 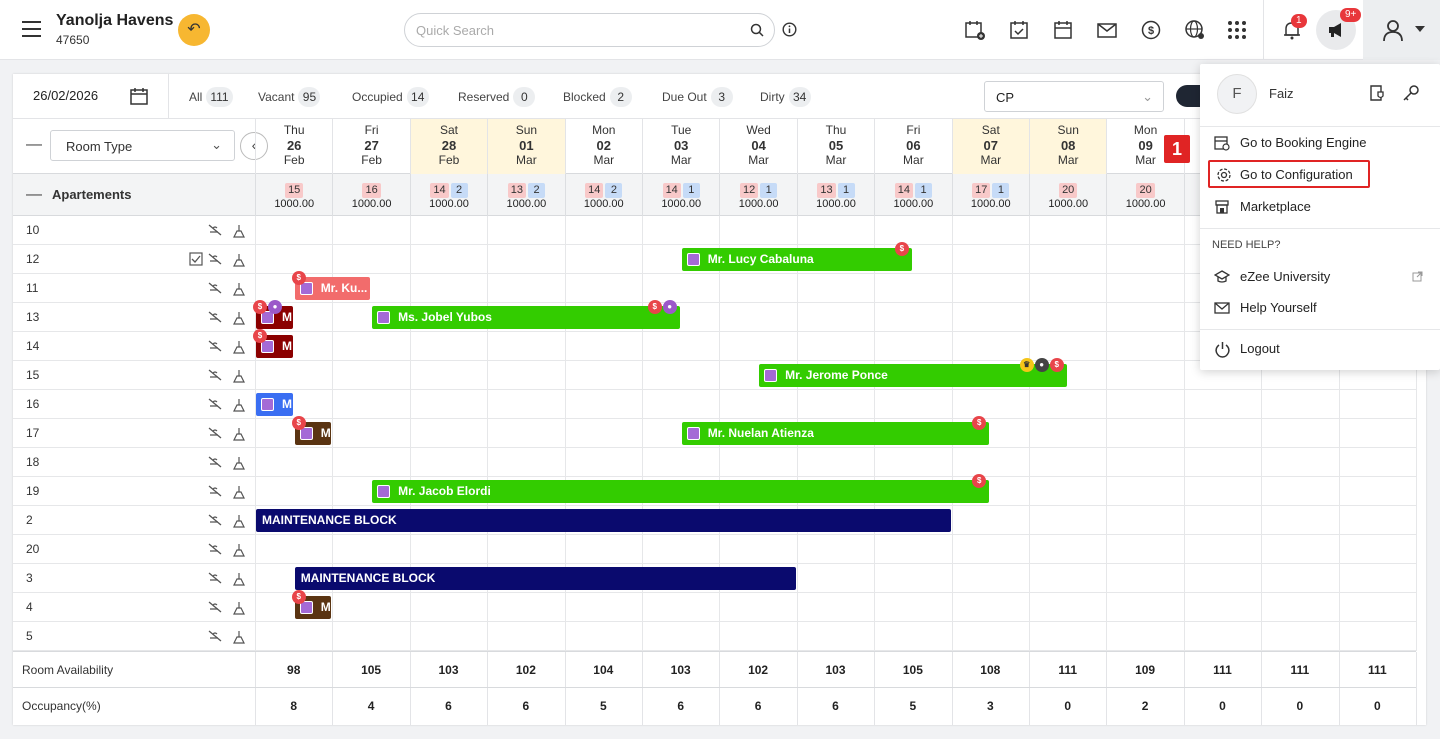 I want to click on day-number: 02, so click(x=604, y=145).